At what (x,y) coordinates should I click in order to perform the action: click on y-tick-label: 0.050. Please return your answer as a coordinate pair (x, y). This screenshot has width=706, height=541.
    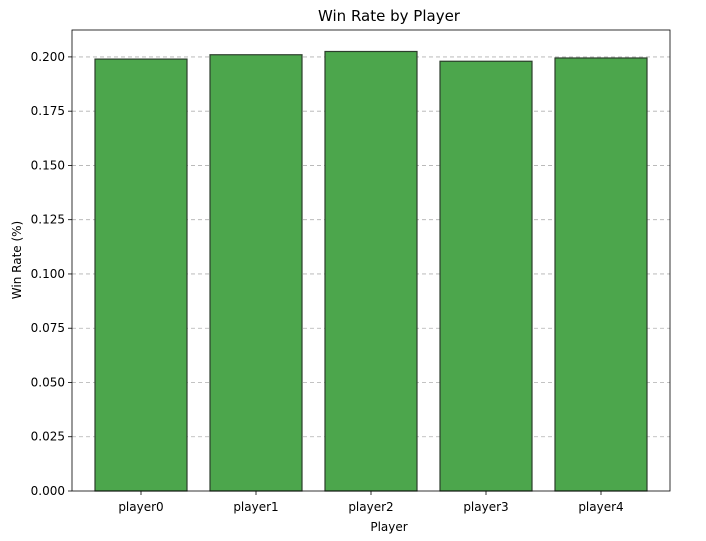
    Looking at the image, I should click on (48, 382).